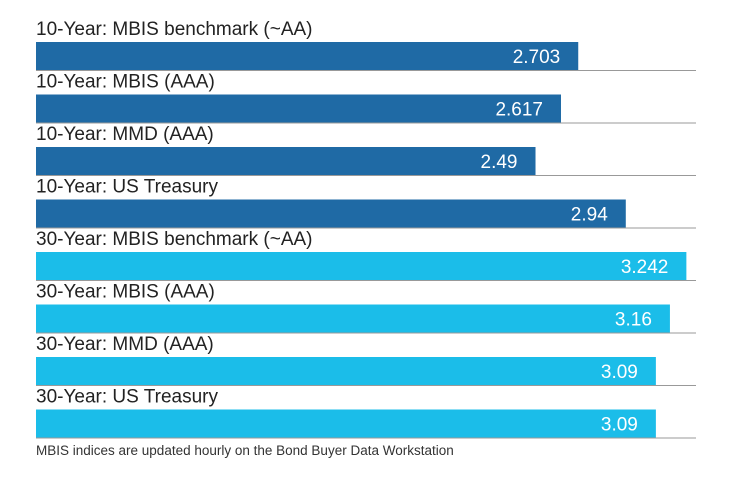 This screenshot has height=482, width=740. What do you see at coordinates (537, 57) in the screenshot?
I see `value-label: 2.703` at bounding box center [537, 57].